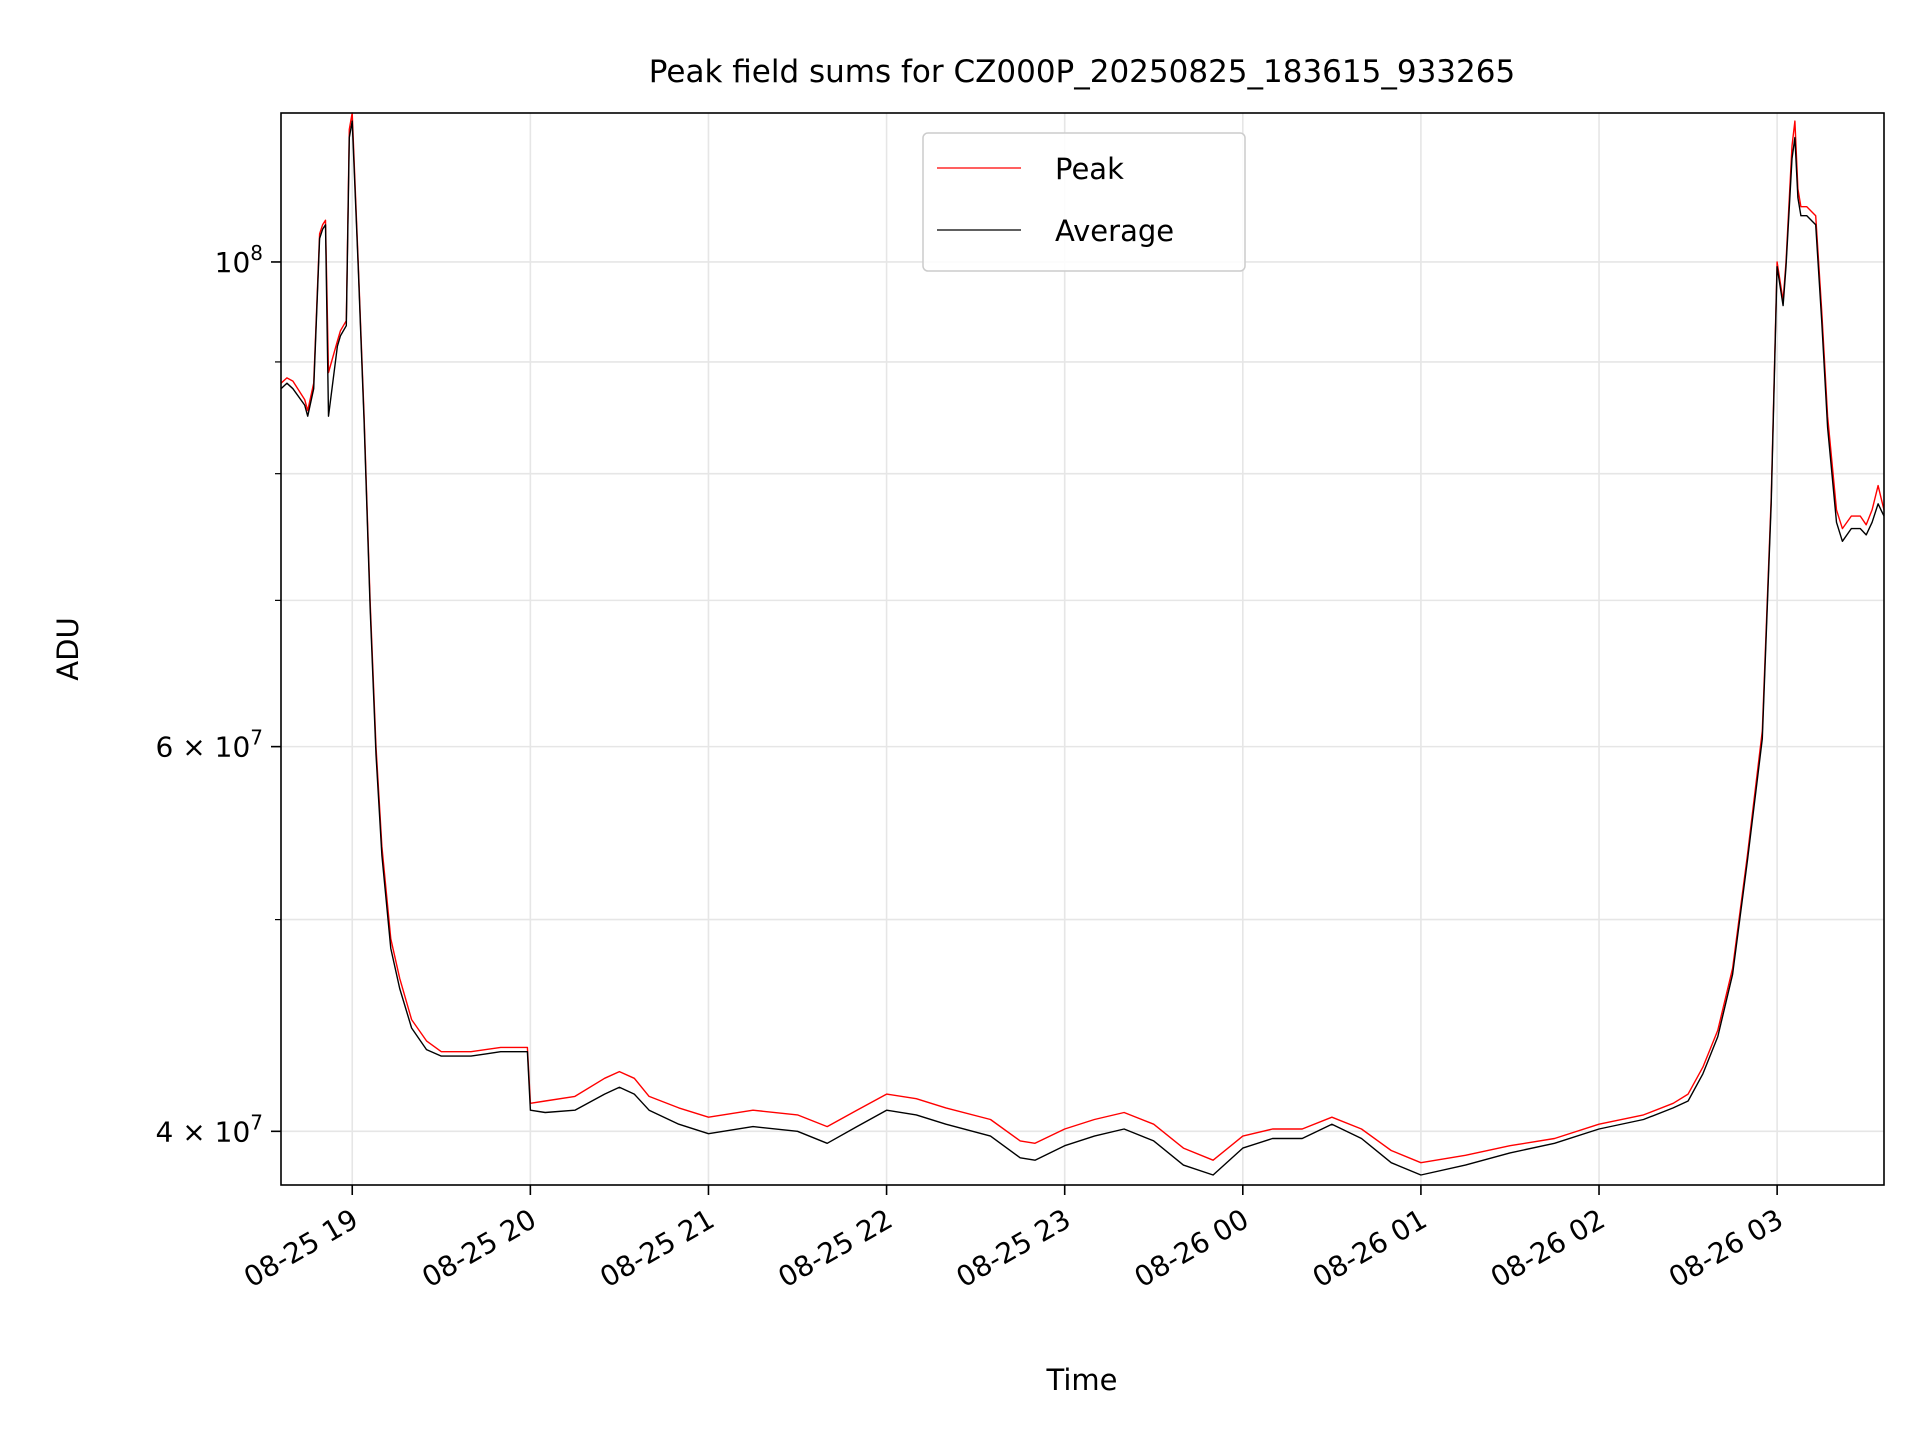 The width and height of the screenshot is (1920, 1440). I want to click on y-axis-ticks: 4 × 107 6 × 107 108, so click(218, 694).